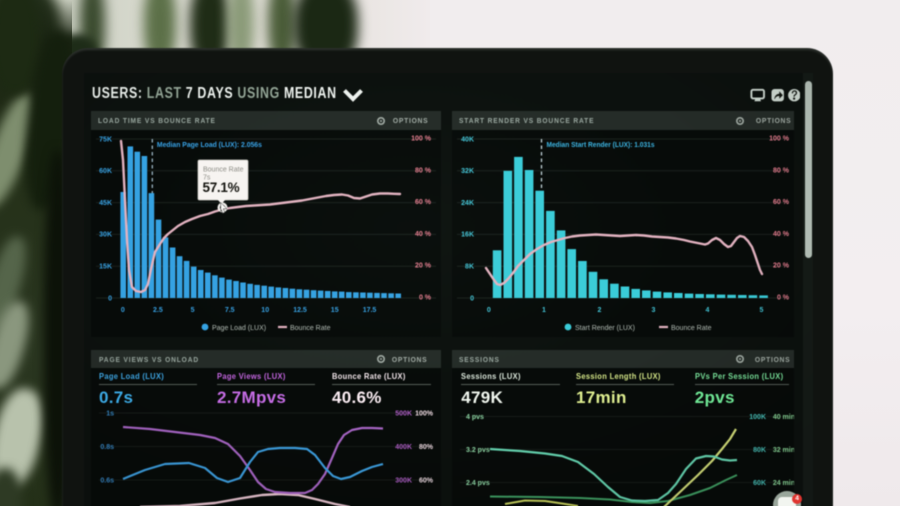 The image size is (900, 506). Describe the element at coordinates (239, 328) in the screenshot. I see `svg-text: Page Load (LUX)` at that location.